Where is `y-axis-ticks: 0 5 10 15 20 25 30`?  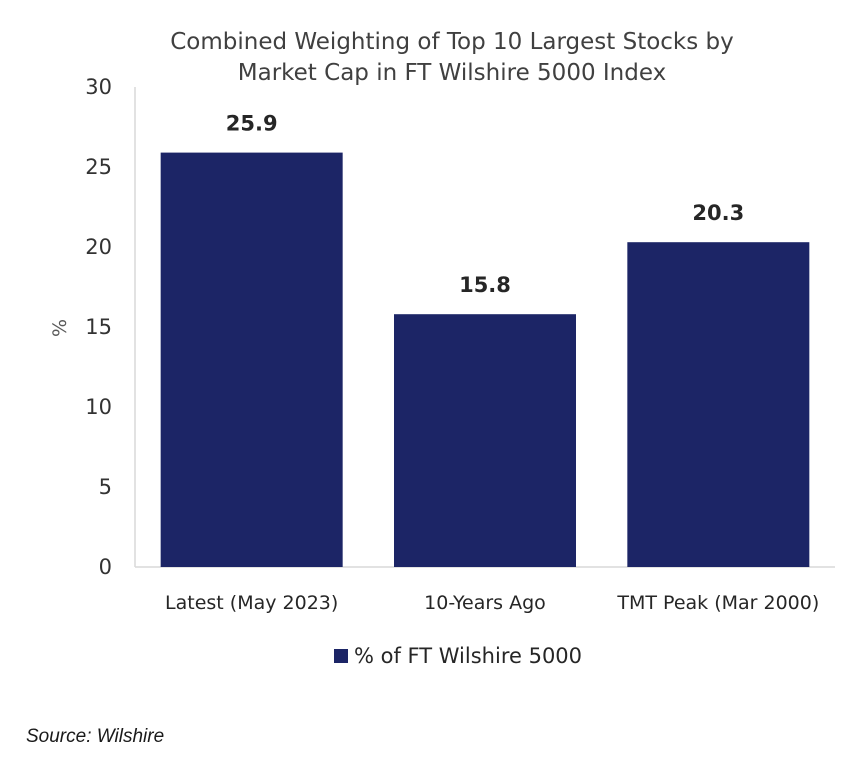
y-axis-ticks: 0 5 10 15 20 25 30 is located at coordinates (98, 327).